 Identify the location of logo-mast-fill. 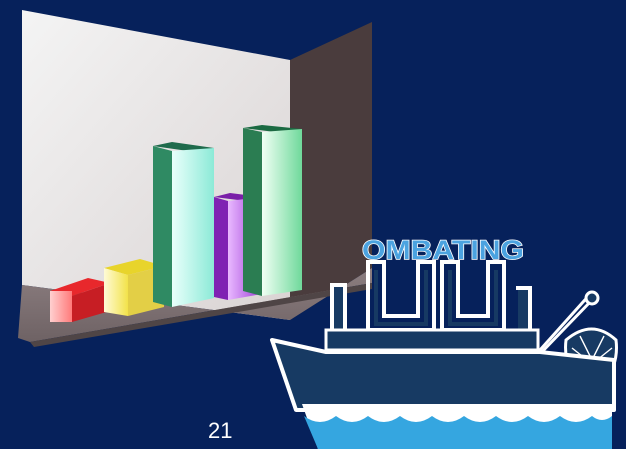
(431, 309).